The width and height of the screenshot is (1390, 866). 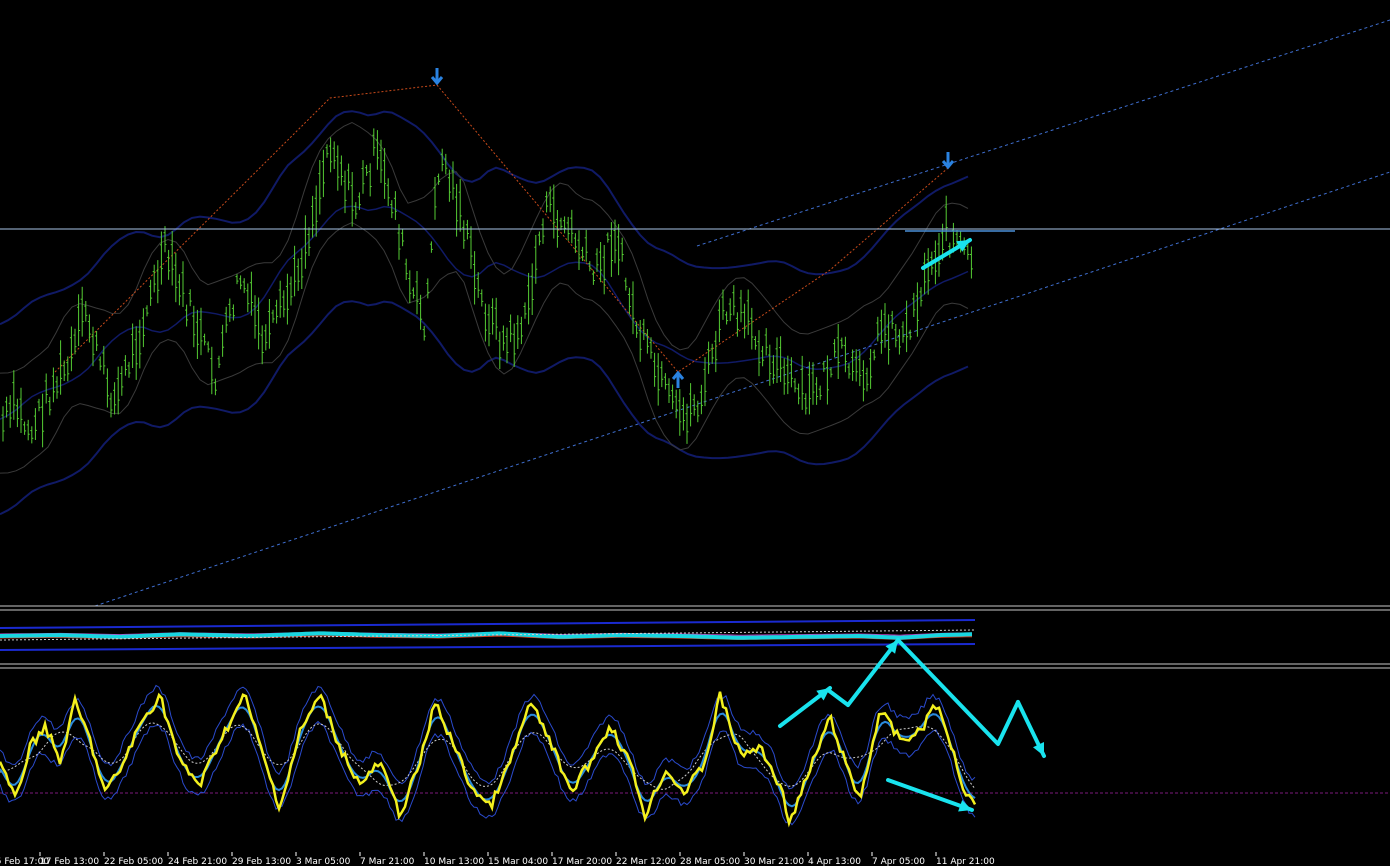 I want to click on time-axis-label: 3 Mar 05:00, so click(x=323, y=861).